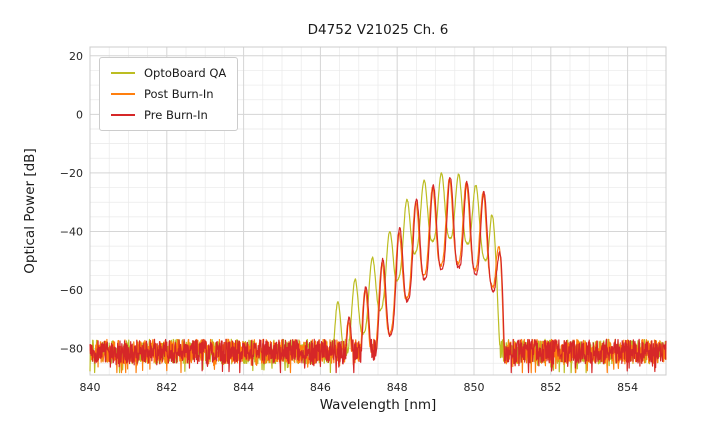 This screenshot has height=432, width=720. I want to click on chart-title: D4752 V21025 Ch. 6, so click(378, 30).